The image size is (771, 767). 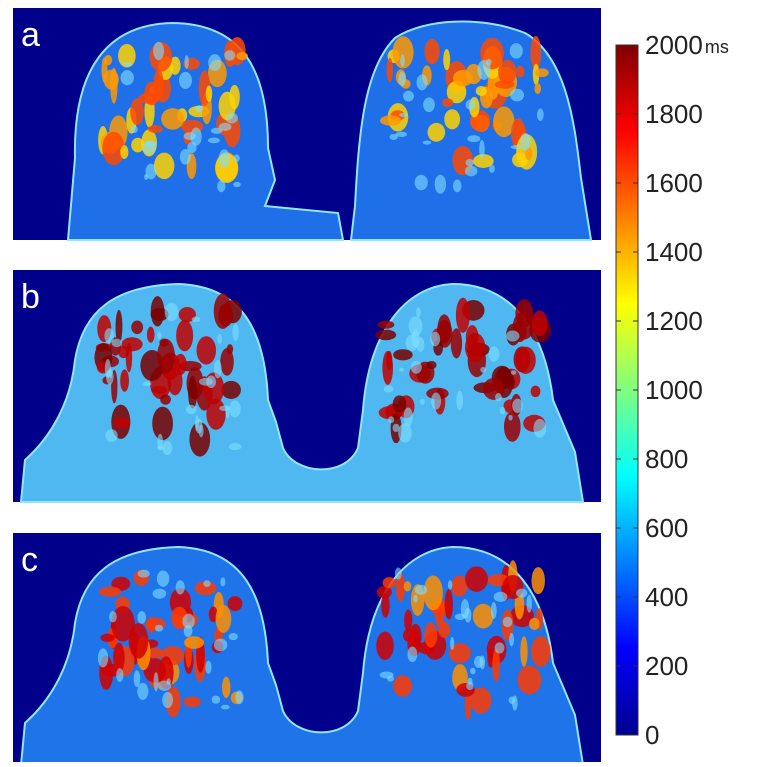 I want to click on colorbar-tick-label: 1400, so click(x=674, y=252).